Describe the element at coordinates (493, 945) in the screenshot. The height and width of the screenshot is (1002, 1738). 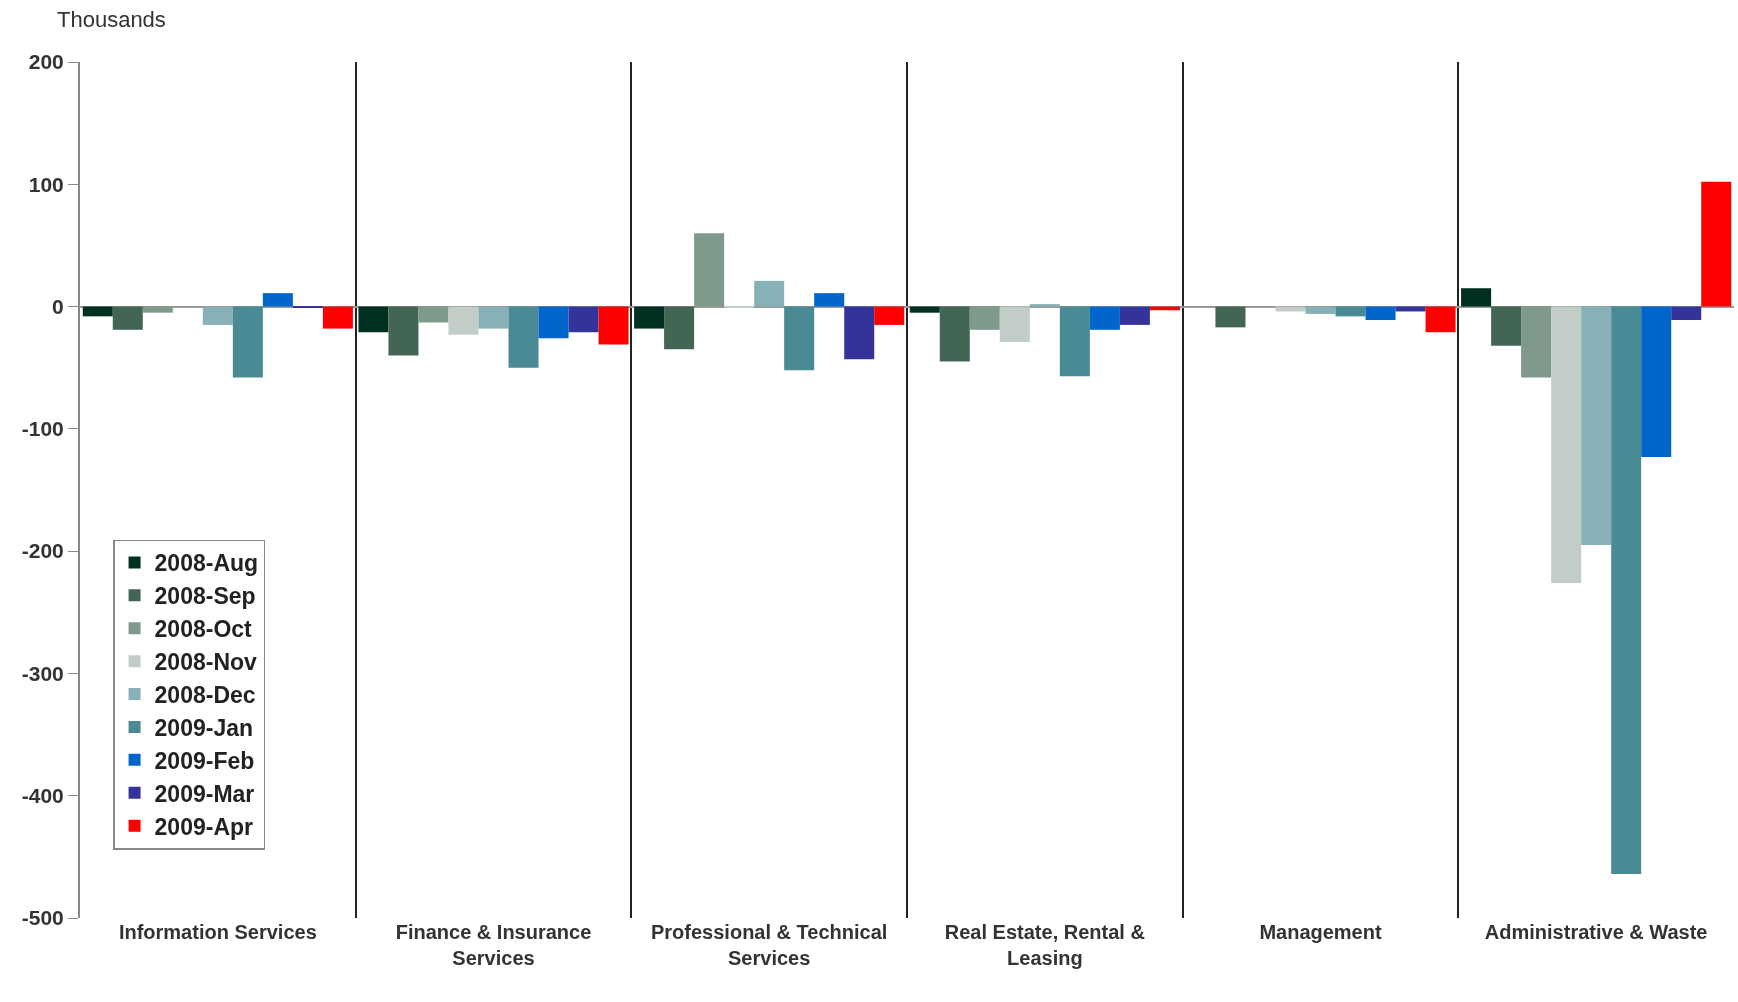
I see `x-tick-label: Finance & Insurance Services` at that location.